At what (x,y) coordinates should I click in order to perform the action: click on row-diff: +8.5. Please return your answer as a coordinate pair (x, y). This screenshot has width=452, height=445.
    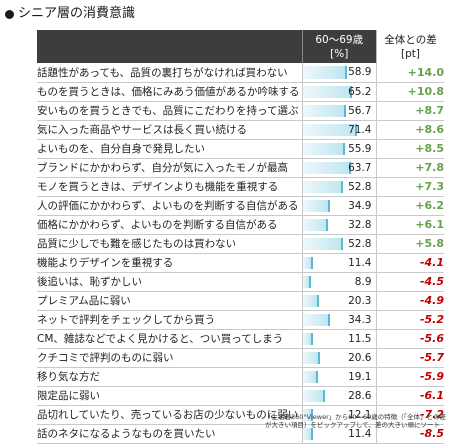
    Looking at the image, I should click on (409, 149).